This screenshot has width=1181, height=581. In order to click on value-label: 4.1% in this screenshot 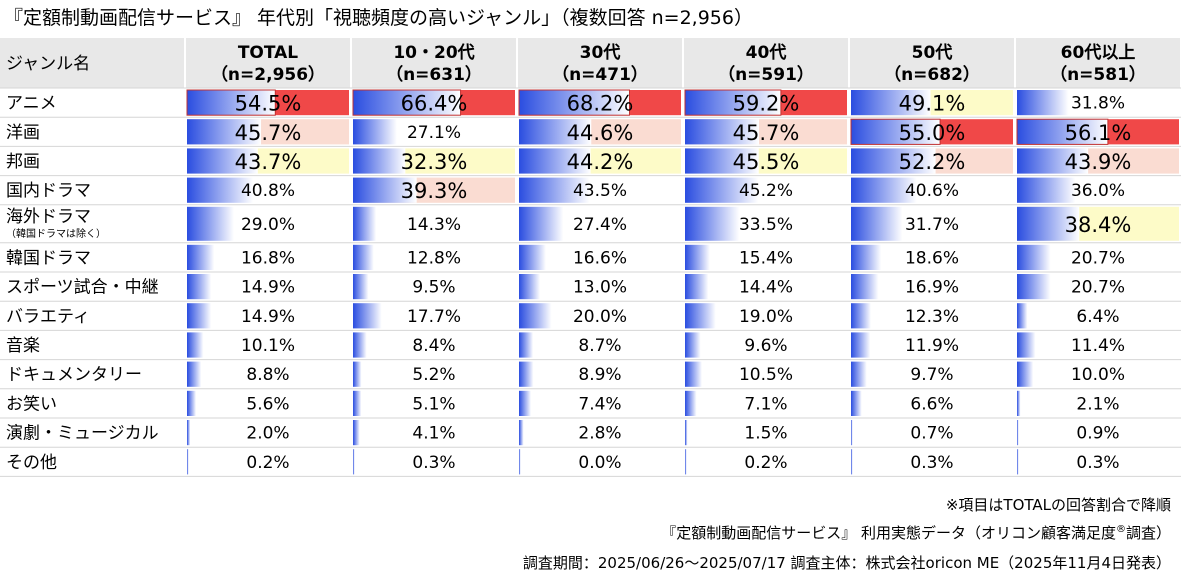, I will do `click(433, 434)`.